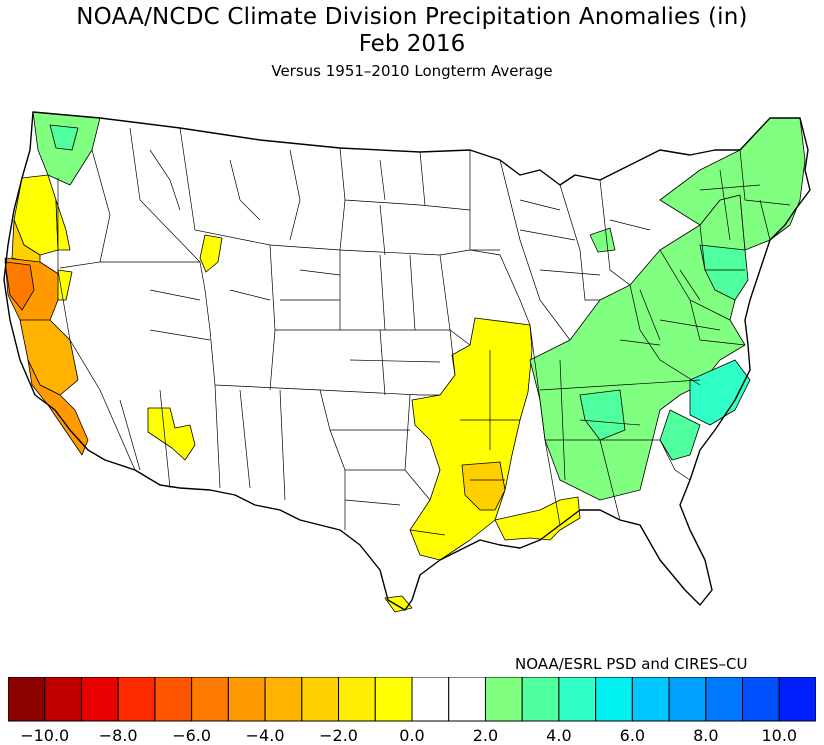 This screenshot has width=824, height=745. I want to click on region-ms-valley-dry, so click(471, 439).